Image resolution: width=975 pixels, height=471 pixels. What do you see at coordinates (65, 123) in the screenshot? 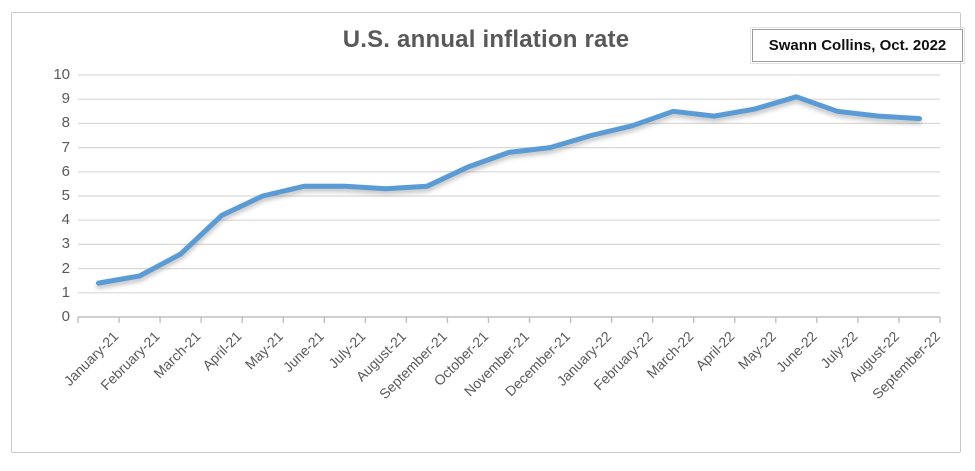
I see `y-tick-label: 8` at bounding box center [65, 123].